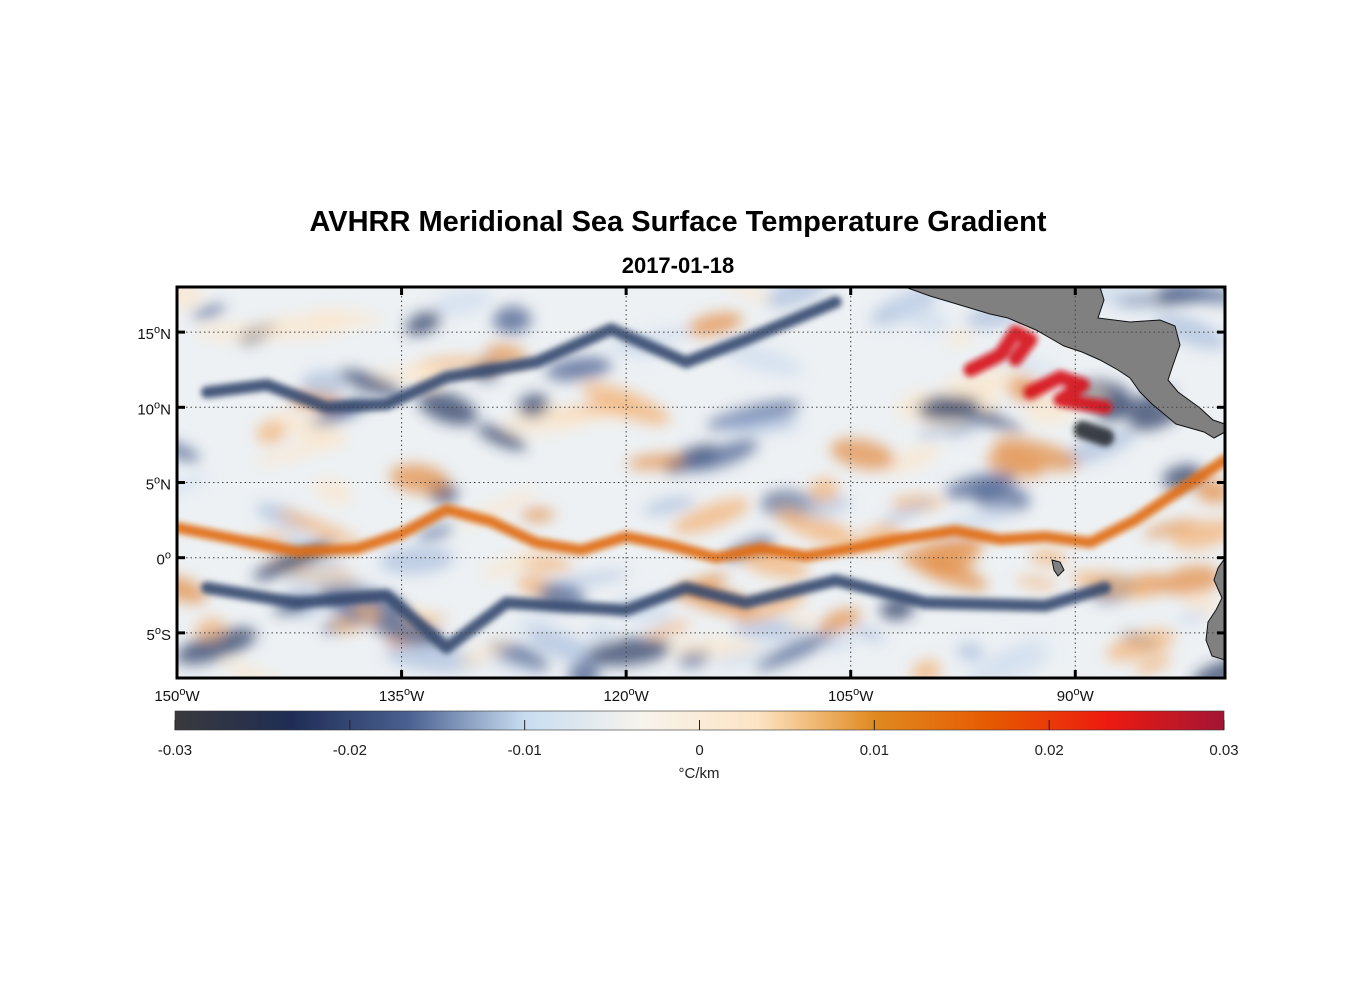 The image size is (1356, 1000). Describe the element at coordinates (1223, 750) in the screenshot. I see `colorbar-tick-label: 0.03` at that location.